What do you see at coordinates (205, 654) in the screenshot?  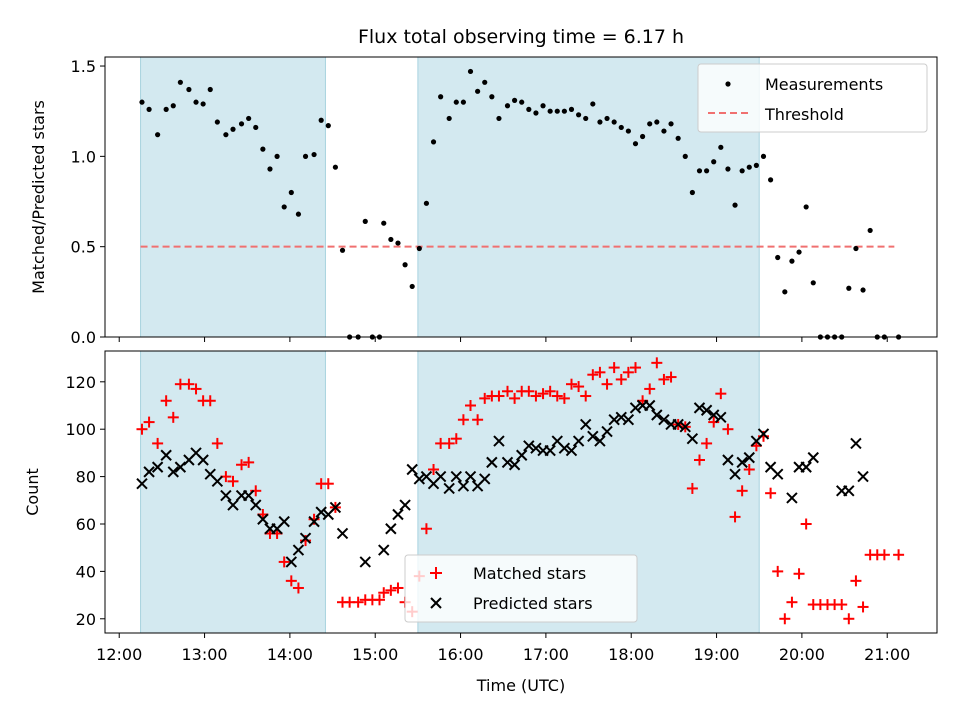 I see `x-tick-label: 13:00` at bounding box center [205, 654].